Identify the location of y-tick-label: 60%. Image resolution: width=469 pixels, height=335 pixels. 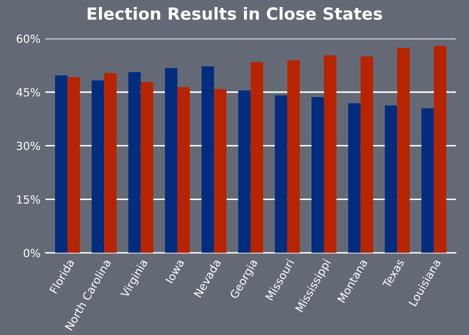
(28, 38).